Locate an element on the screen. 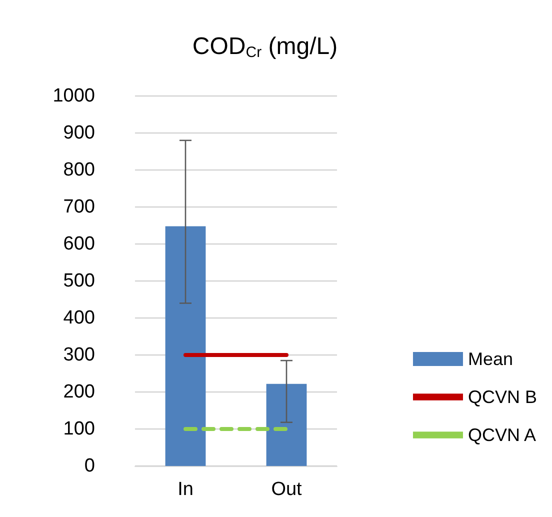  y-tick-label: 200 is located at coordinates (79, 392).